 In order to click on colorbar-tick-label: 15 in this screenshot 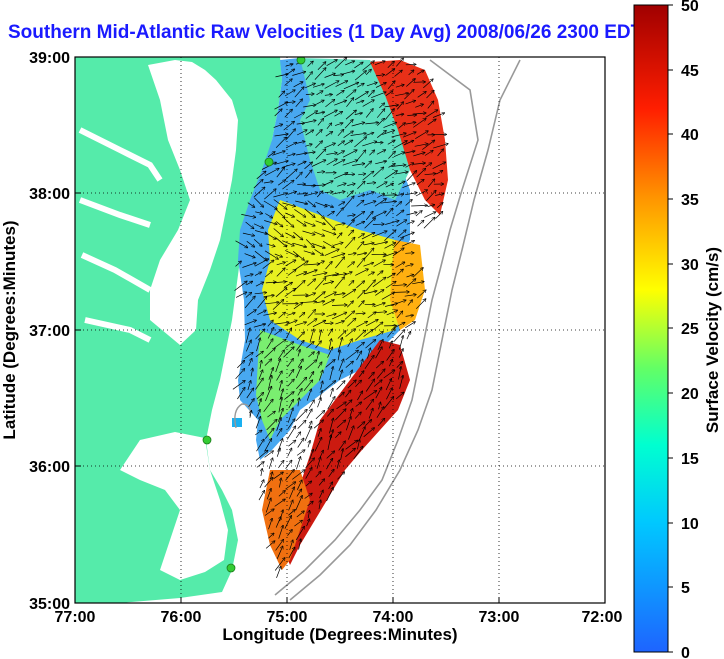, I will do `click(690, 459)`.